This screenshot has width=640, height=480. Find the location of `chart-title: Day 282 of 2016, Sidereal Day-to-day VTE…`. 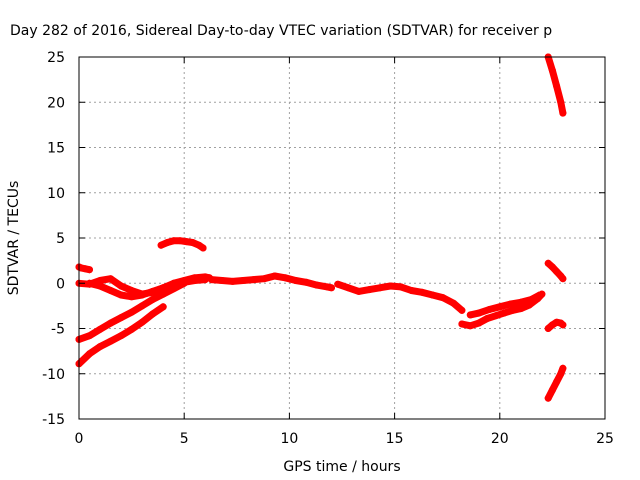

chart-title: Day 282 of 2016, Sidereal Day-to-day VTE… is located at coordinates (281, 31).